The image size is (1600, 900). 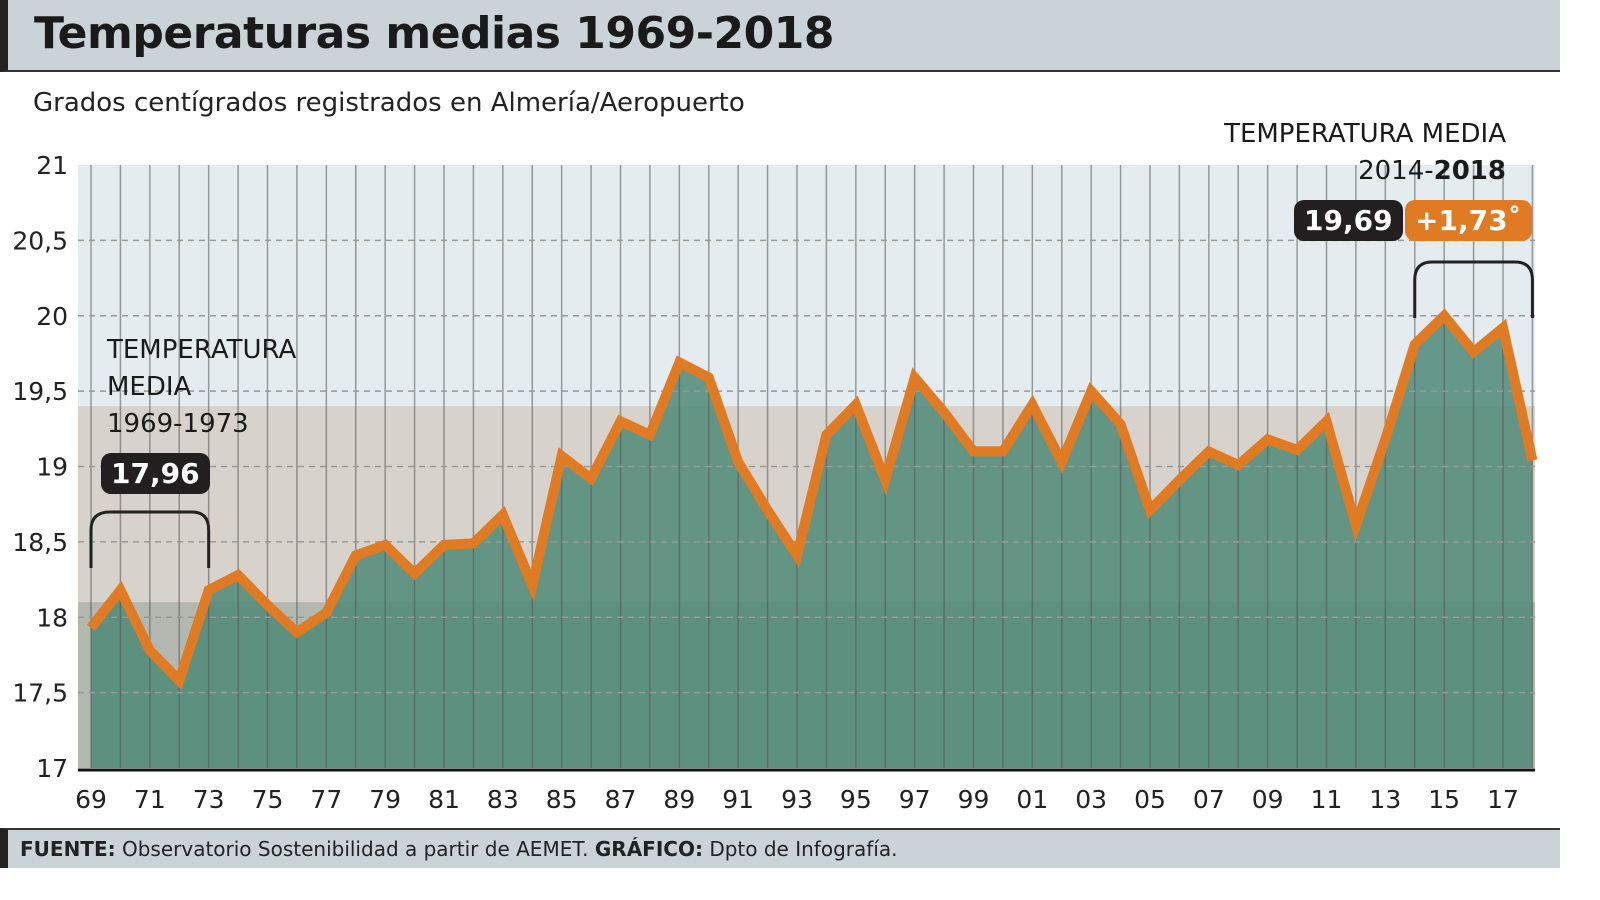 What do you see at coordinates (52, 617) in the screenshot?
I see `y-tick-label: 18` at bounding box center [52, 617].